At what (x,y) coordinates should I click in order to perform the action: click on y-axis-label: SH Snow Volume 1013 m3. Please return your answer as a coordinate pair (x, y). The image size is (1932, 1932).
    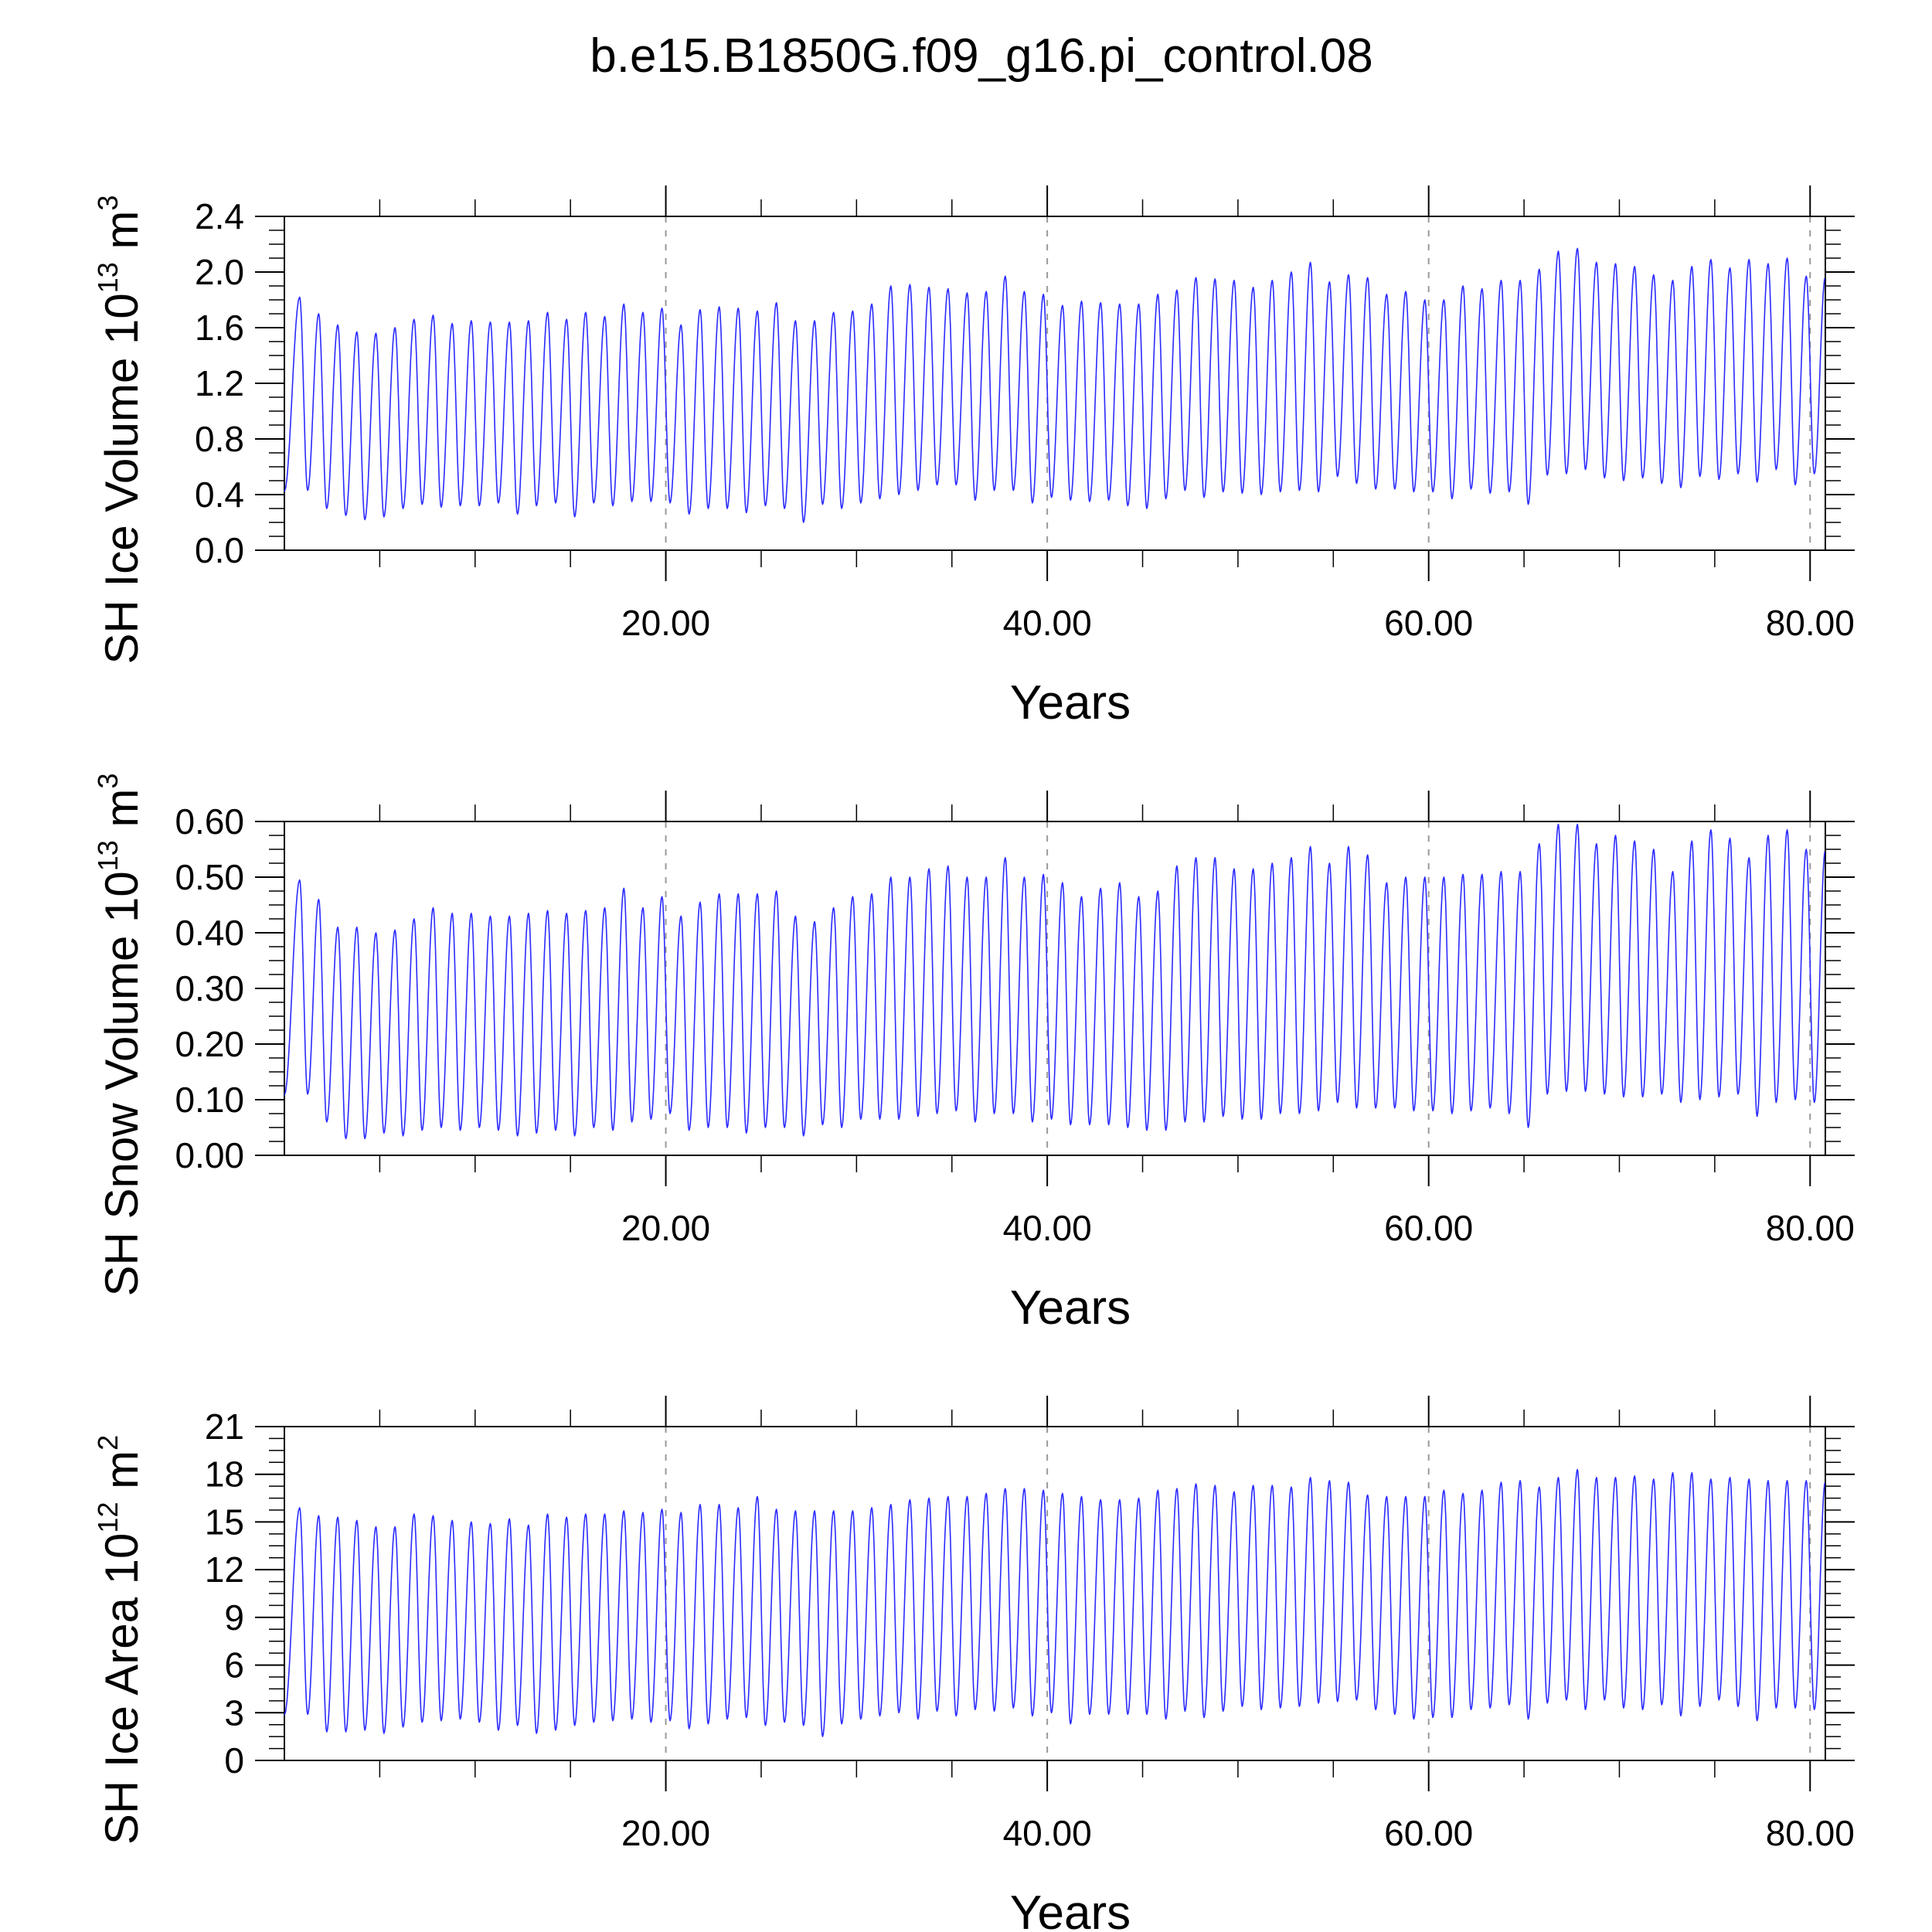
    Looking at the image, I should click on (120, 1035).